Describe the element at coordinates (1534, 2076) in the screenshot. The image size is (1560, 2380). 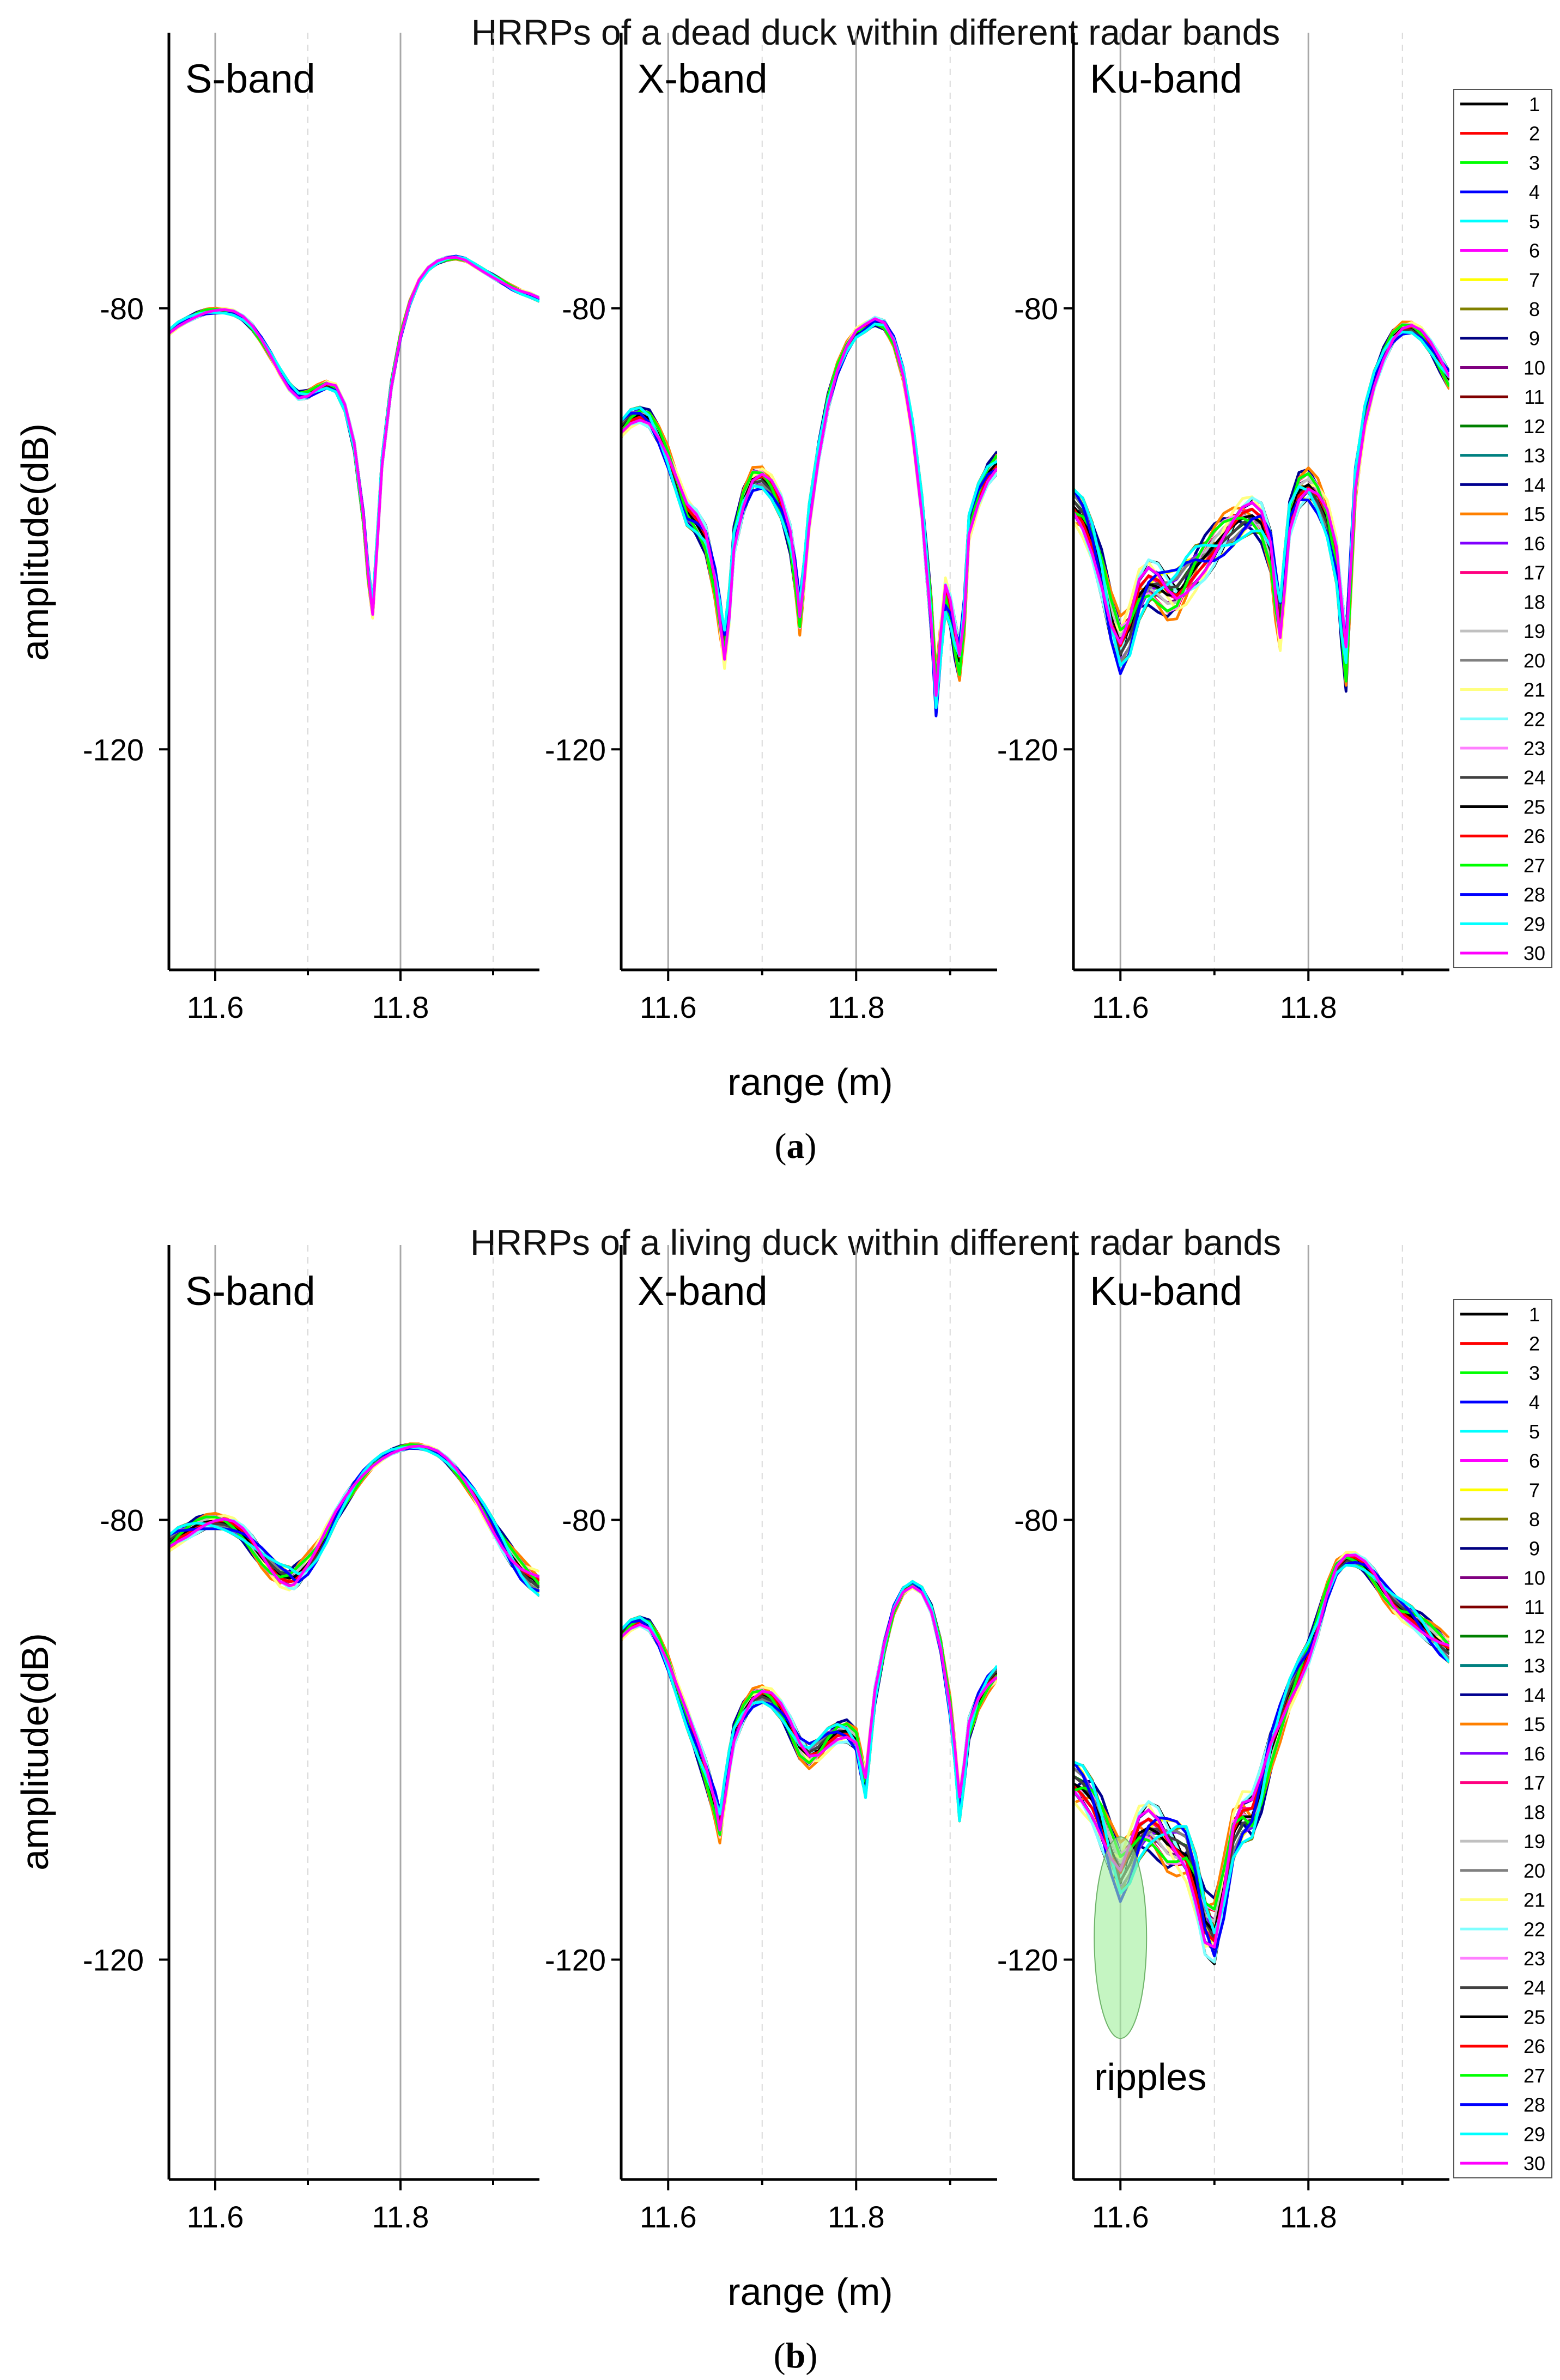
I see `legend-label-27: 27` at that location.